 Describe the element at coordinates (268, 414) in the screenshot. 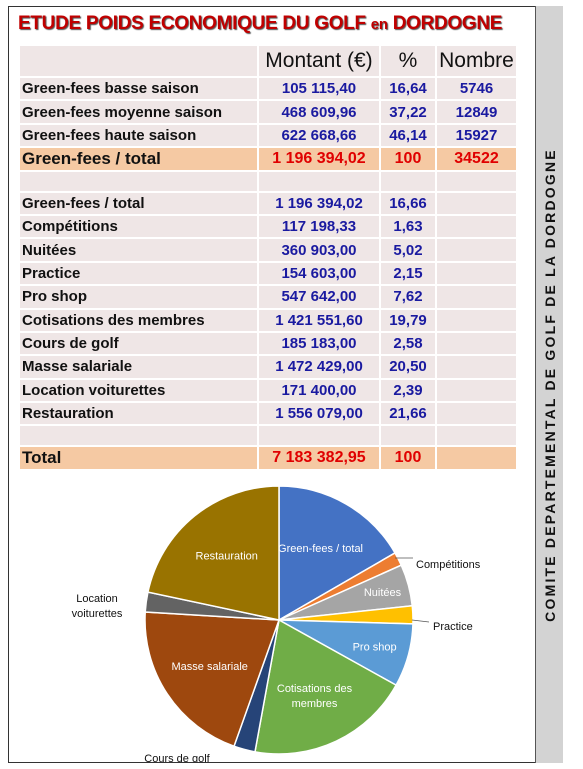

I see `table-row: Restauration 1 556 079,00 21,66` at that location.